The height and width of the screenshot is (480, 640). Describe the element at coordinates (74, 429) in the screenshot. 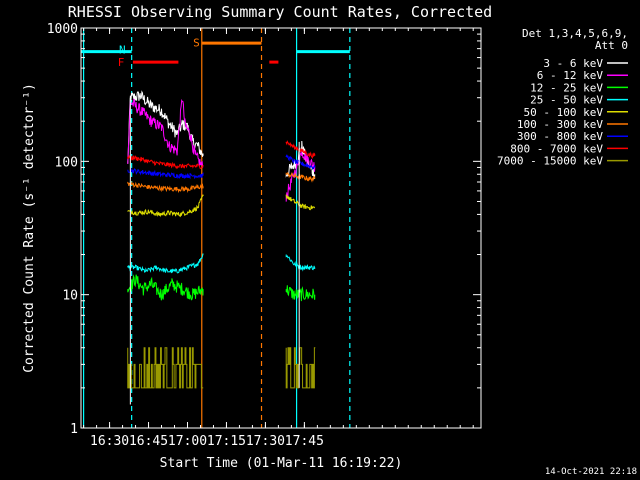

I see `y-tick-label-0: 1` at that location.